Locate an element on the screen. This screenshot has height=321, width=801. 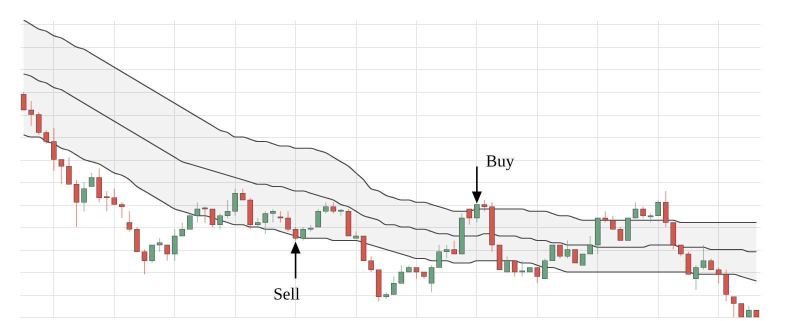
annotation: Sell is located at coordinates (286, 294).